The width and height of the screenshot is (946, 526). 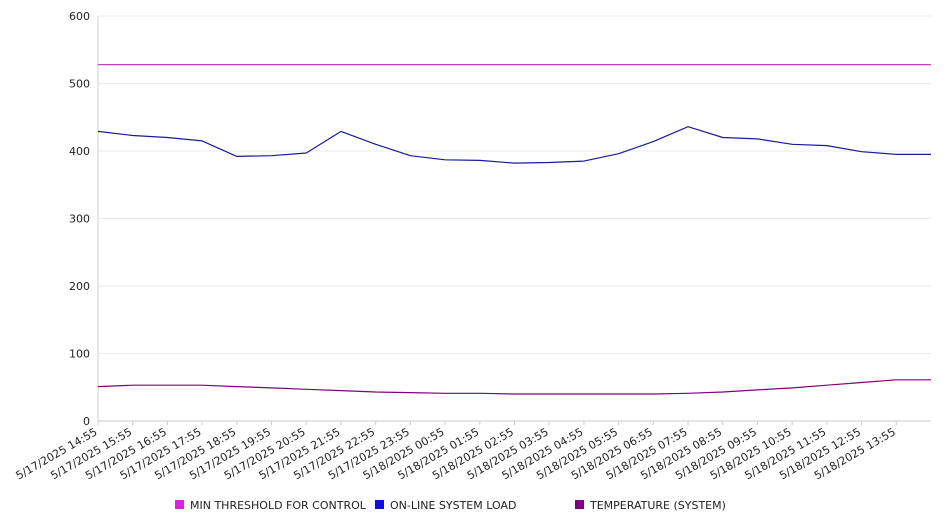 What do you see at coordinates (79, 286) in the screenshot?
I see `y-tick-label: 200` at bounding box center [79, 286].